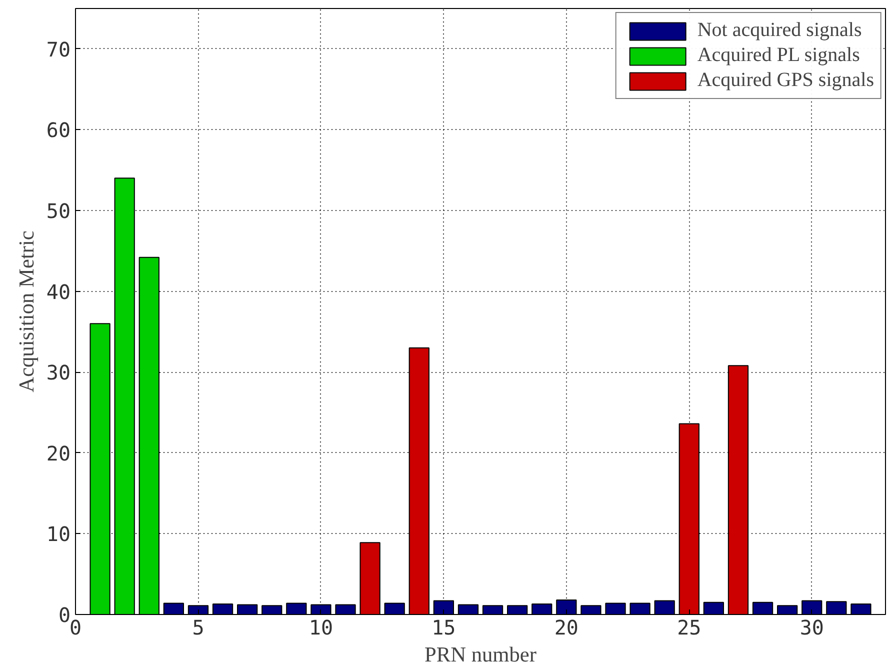 The image size is (888, 669). Describe the element at coordinates (58, 534) in the screenshot. I see `y-tick-label: 10` at that location.